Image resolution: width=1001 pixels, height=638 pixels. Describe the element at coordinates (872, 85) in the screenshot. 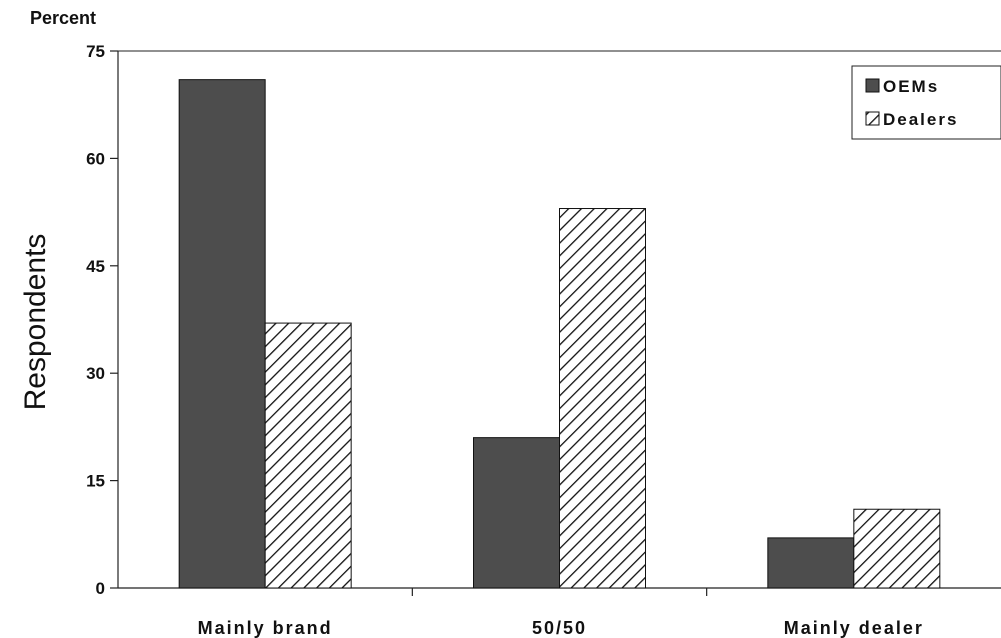

I see `legend-swatch-oems` at that location.